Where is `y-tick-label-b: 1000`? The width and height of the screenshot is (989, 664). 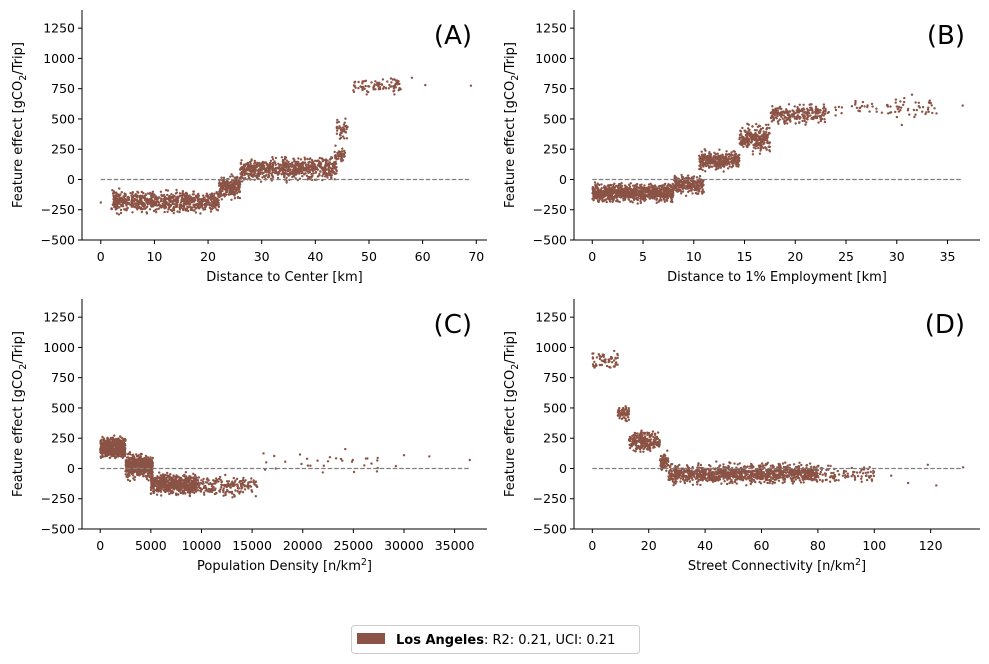
y-tick-label-b: 1000 is located at coordinates (551, 58).